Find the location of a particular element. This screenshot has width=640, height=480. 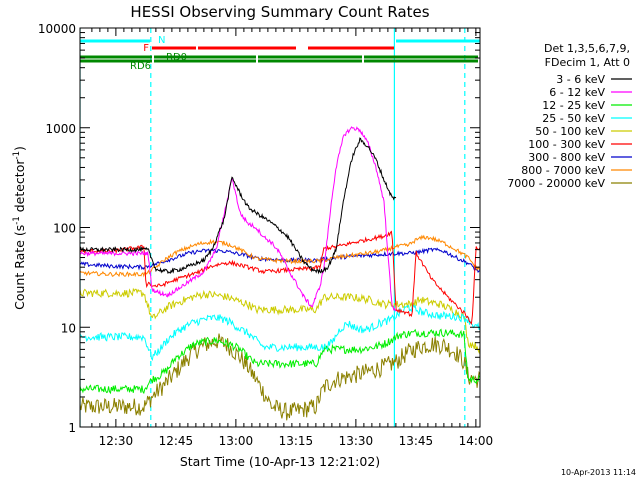

x-tick-label: 12:30 is located at coordinates (116, 441).